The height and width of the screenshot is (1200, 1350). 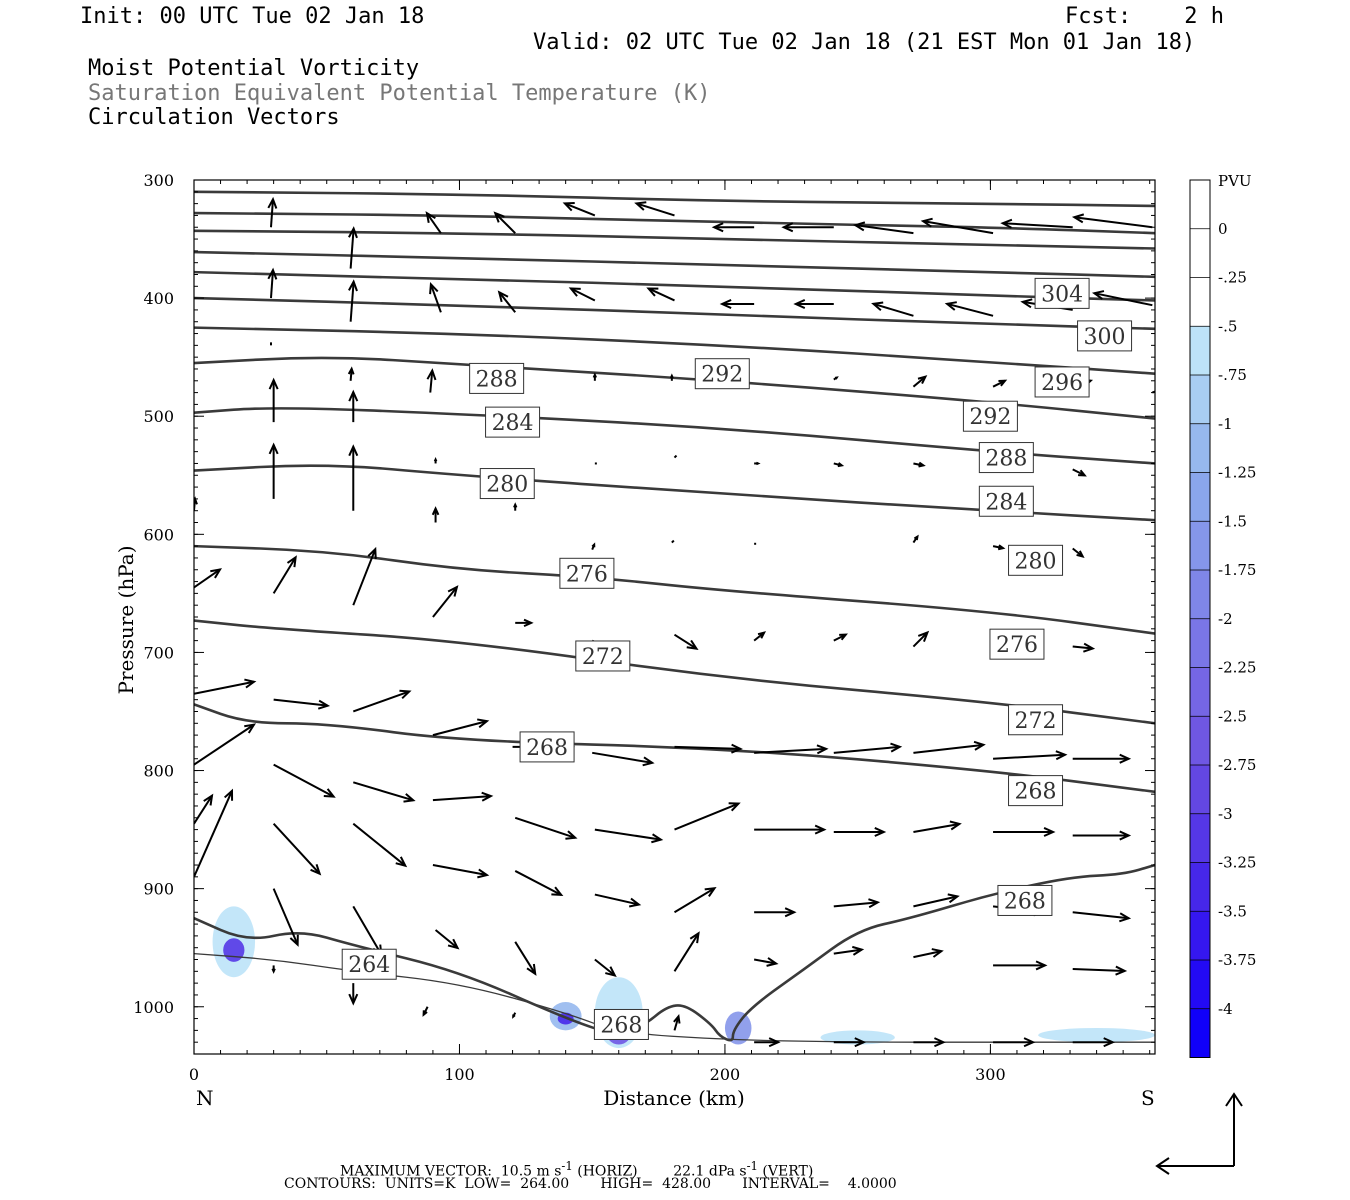 I want to click on x-tick-label: 100, so click(x=459, y=1074).